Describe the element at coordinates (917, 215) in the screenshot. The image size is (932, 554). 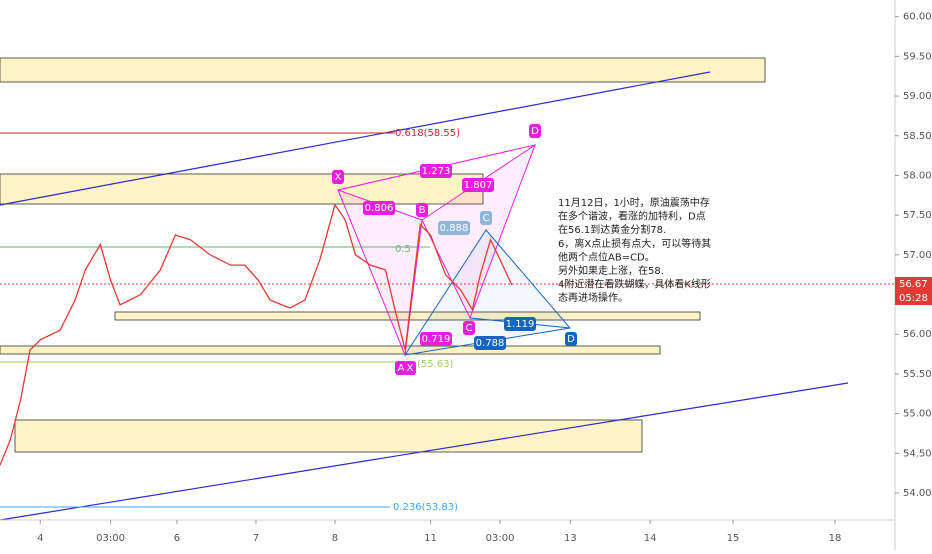
I see `y-tick-label: 57.50` at that location.